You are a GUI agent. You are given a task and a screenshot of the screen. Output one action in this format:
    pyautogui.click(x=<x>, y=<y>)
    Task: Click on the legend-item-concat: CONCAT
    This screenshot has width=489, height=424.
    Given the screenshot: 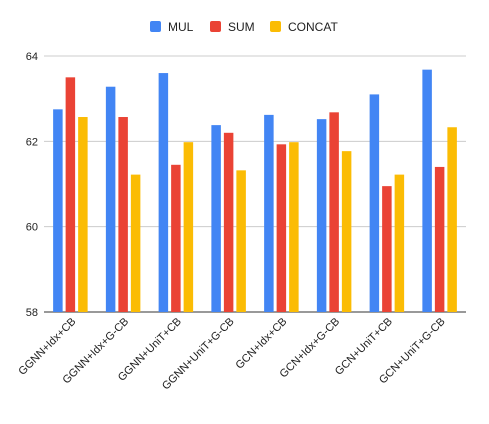 What is the action you would take?
    pyautogui.click(x=304, y=27)
    